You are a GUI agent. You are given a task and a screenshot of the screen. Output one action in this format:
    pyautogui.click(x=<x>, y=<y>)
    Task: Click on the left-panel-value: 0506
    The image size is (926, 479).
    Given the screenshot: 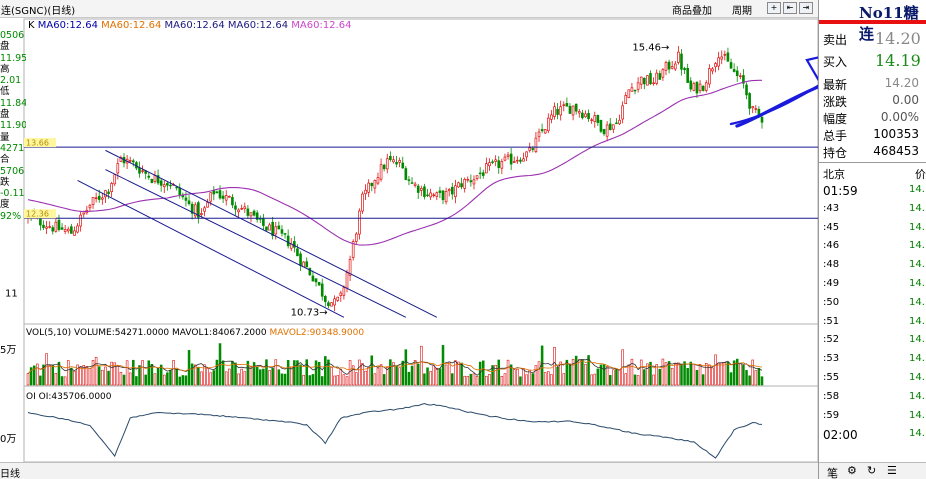 What is the action you would take?
    pyautogui.click(x=12, y=35)
    